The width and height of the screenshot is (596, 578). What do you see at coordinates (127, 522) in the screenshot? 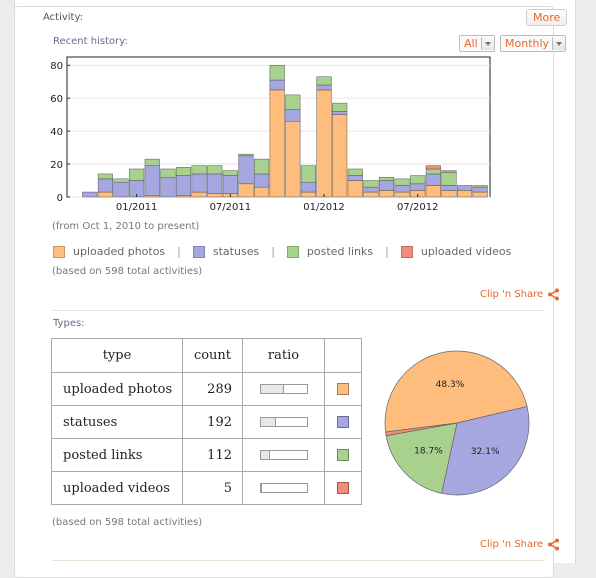
I see `types-basis-note: (based on 598 total activities)` at bounding box center [127, 522].